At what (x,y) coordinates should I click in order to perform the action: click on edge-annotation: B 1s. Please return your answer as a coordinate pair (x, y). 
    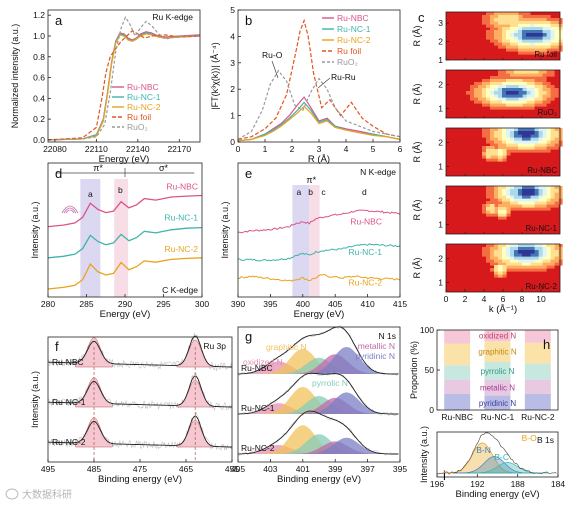
    Looking at the image, I should click on (545, 440).